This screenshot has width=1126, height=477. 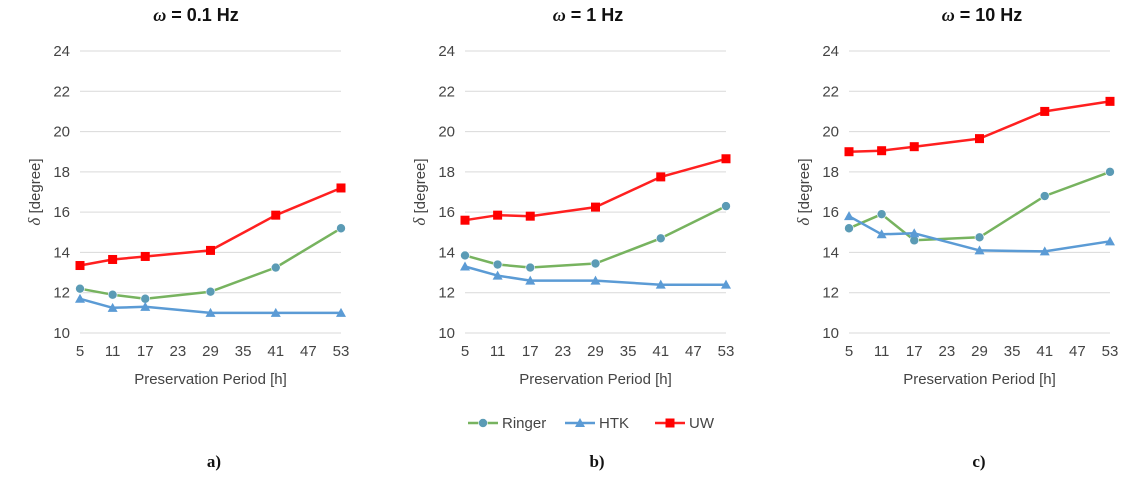 What do you see at coordinates (1012, 351) in the screenshot?
I see `x-tick-label: 35` at bounding box center [1012, 351].